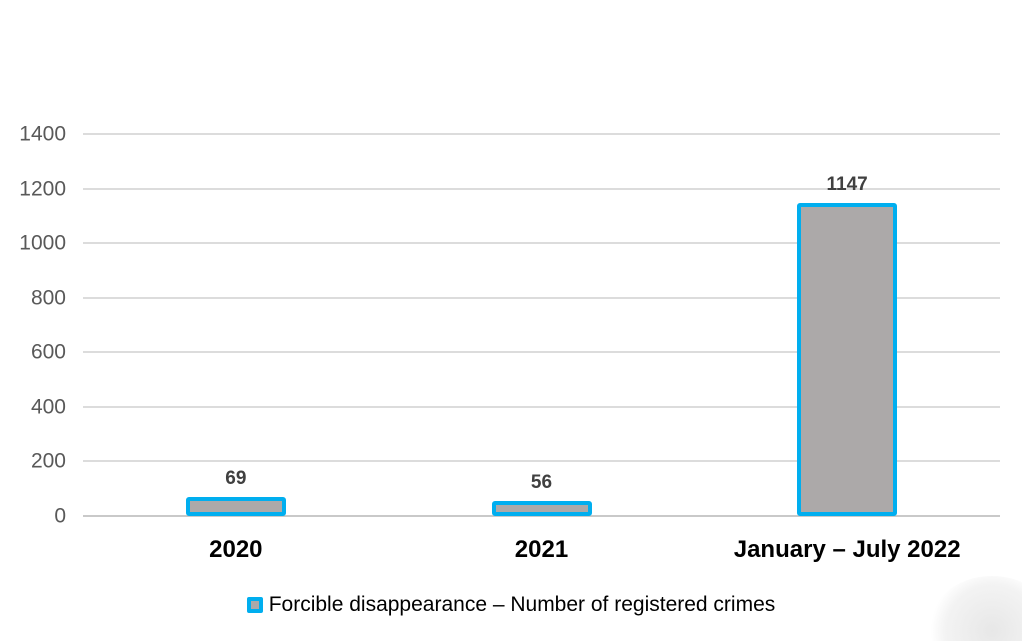  I want to click on category-label-1: 2020, so click(236, 549).